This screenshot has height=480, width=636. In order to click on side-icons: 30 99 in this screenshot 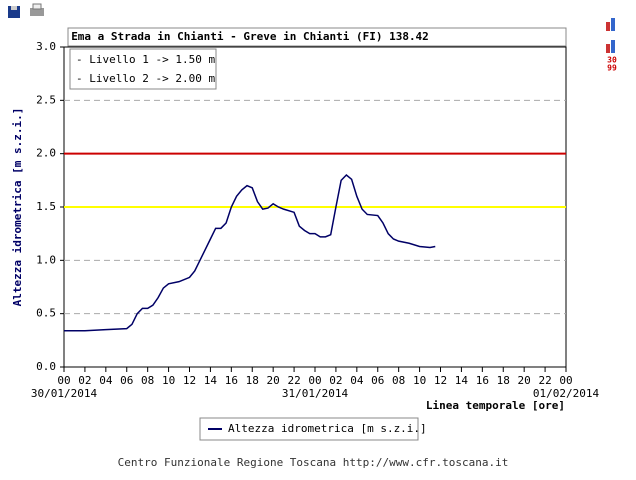, I will do `click(611, 45)`.